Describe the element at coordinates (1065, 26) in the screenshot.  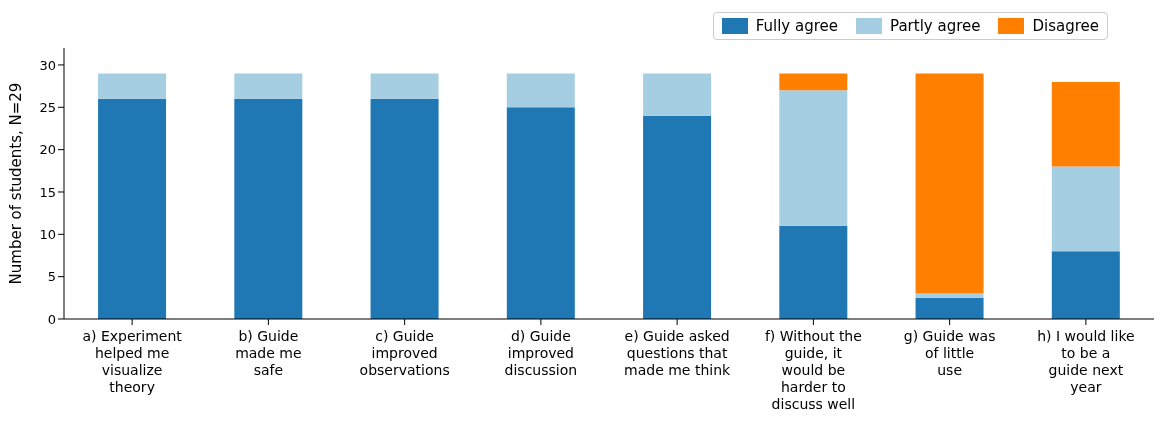
I see `legend-label: Disagree` at that location.